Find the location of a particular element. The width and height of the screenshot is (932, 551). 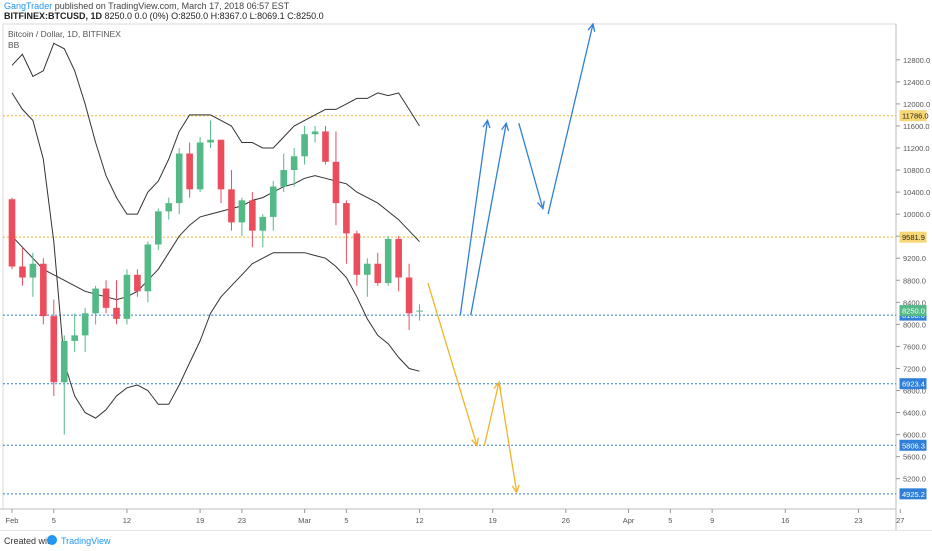

tradingview-logo-icon is located at coordinates (52, 540).